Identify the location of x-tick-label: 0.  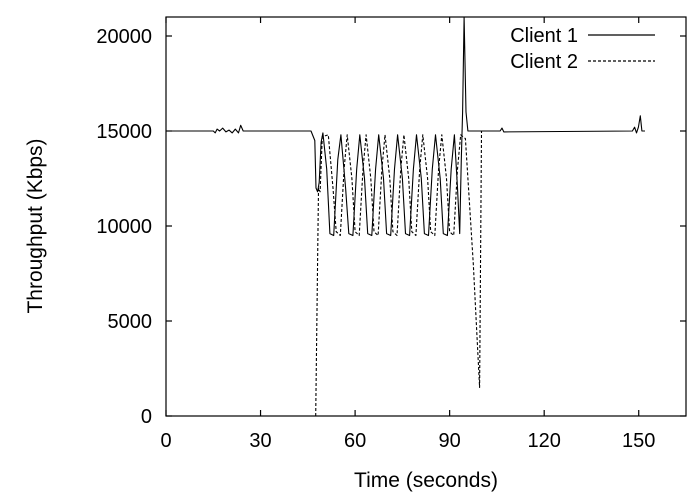
(165, 441).